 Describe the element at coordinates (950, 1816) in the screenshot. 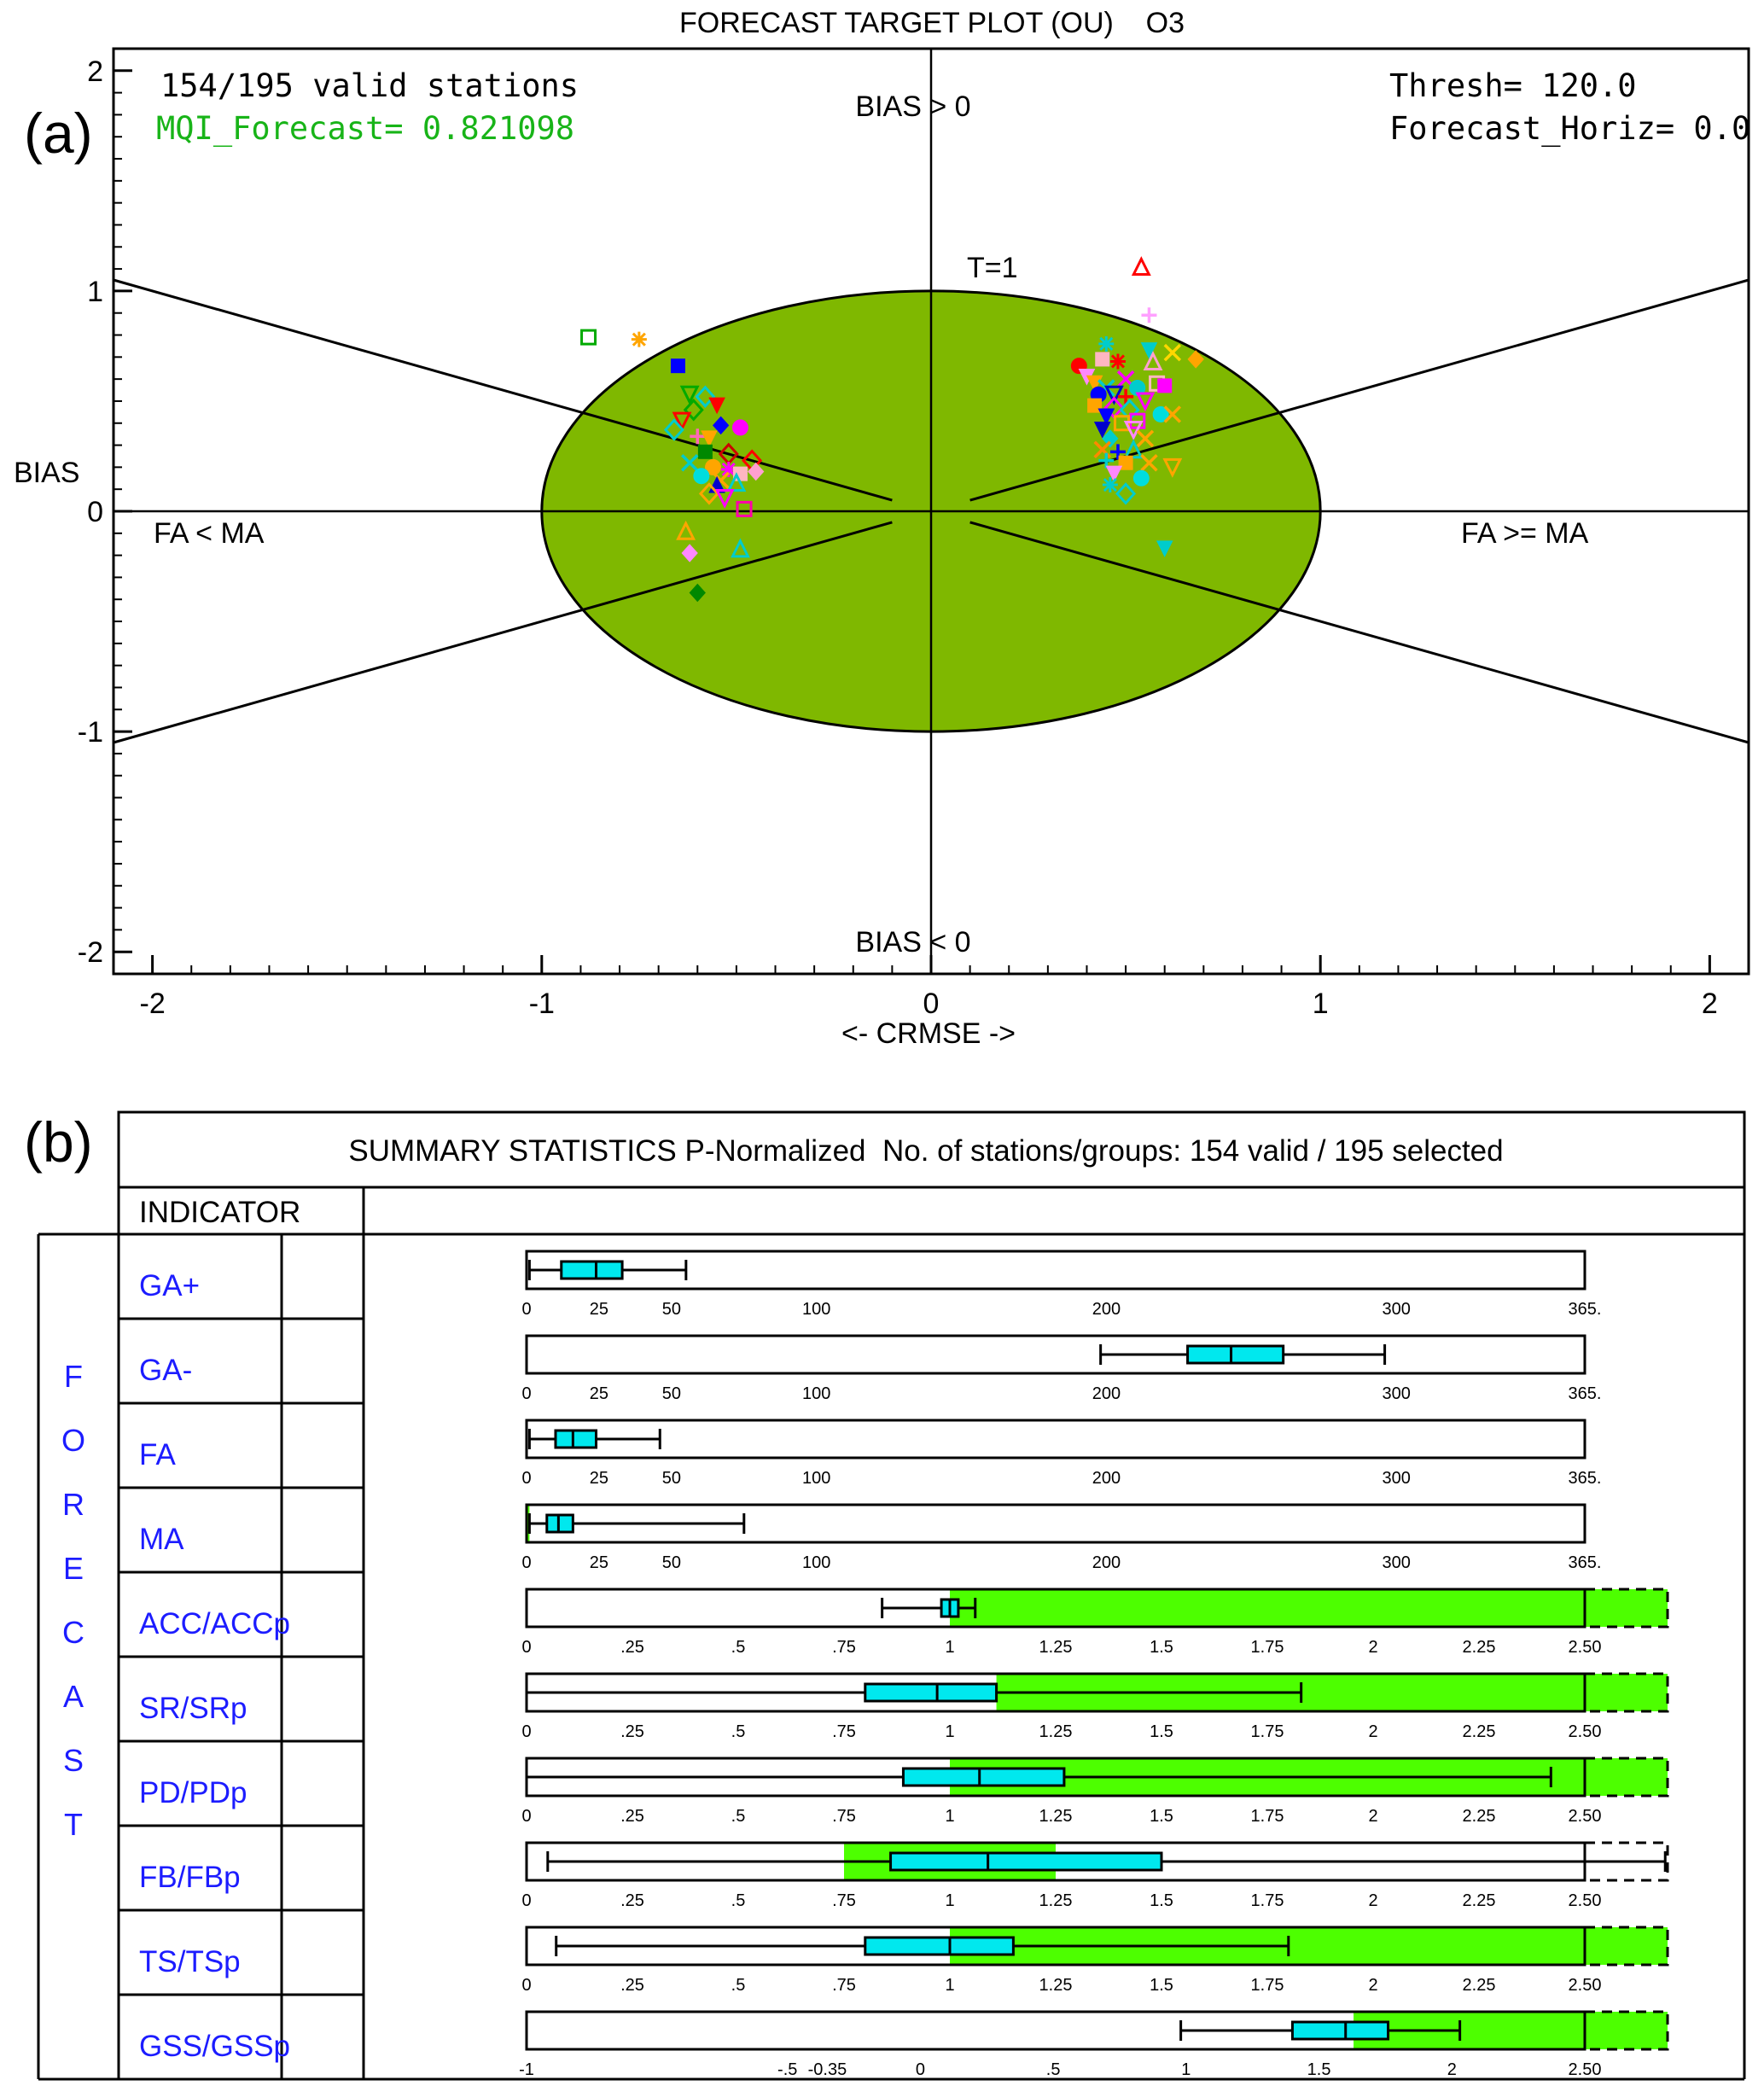

I see `scale-tick-label: 1` at that location.